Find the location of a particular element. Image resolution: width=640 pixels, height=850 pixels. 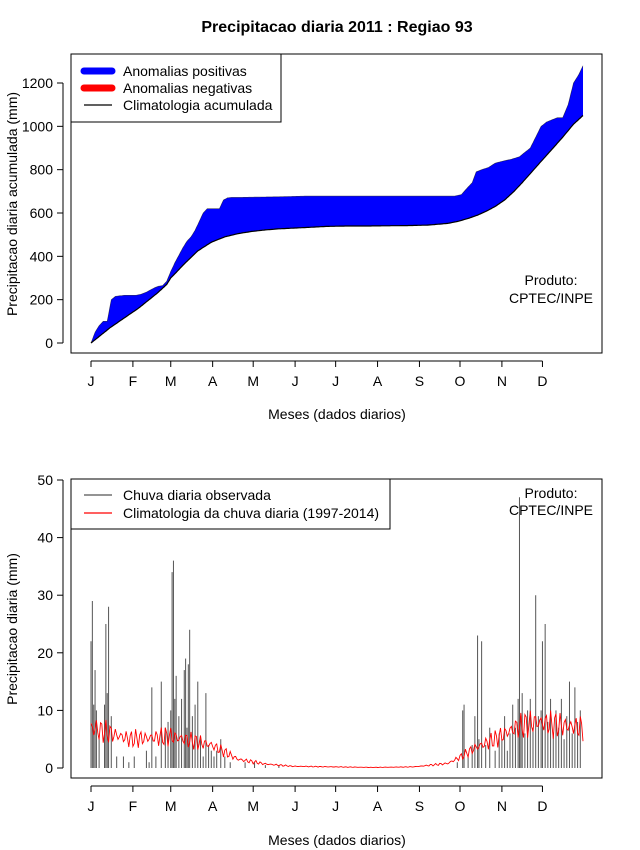

cumulative-y-tick-label: 600 is located at coordinates (42, 213).